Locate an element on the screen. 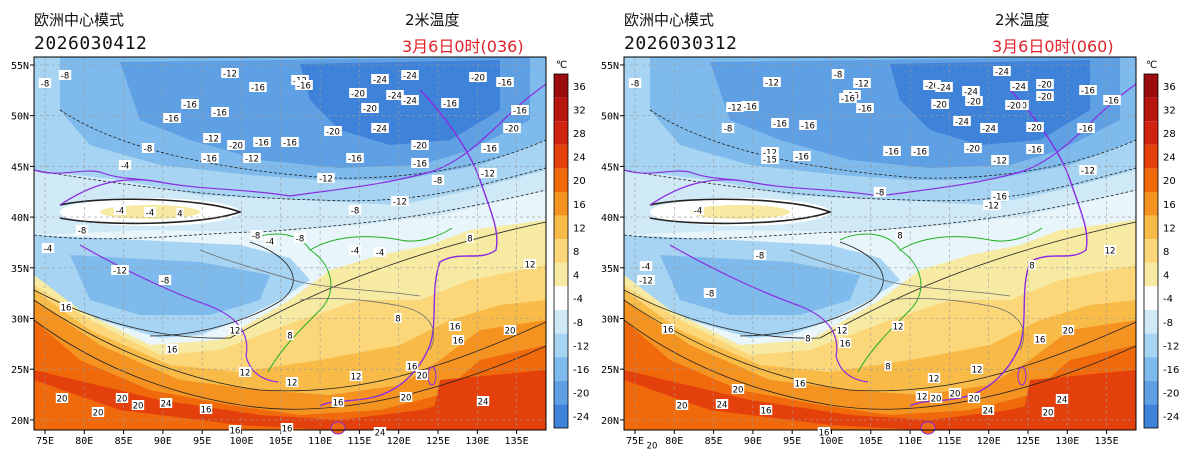 This screenshot has height=465, width=1182. colorbar-label: 28 is located at coordinates (1169, 134).